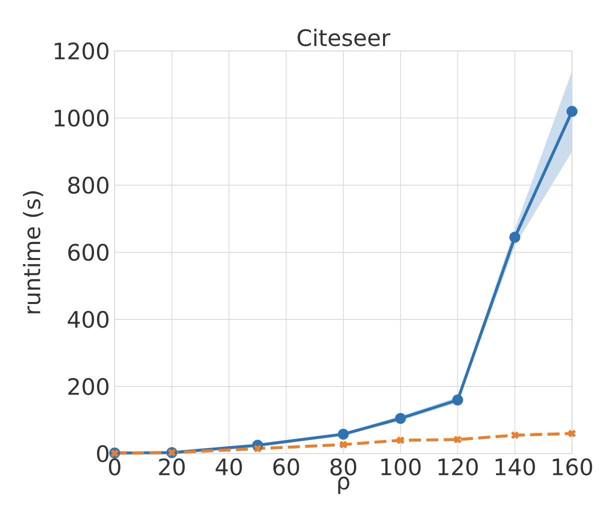  What do you see at coordinates (344, 485) in the screenshot?
I see `x-axis-title: ρ` at bounding box center [344, 485].